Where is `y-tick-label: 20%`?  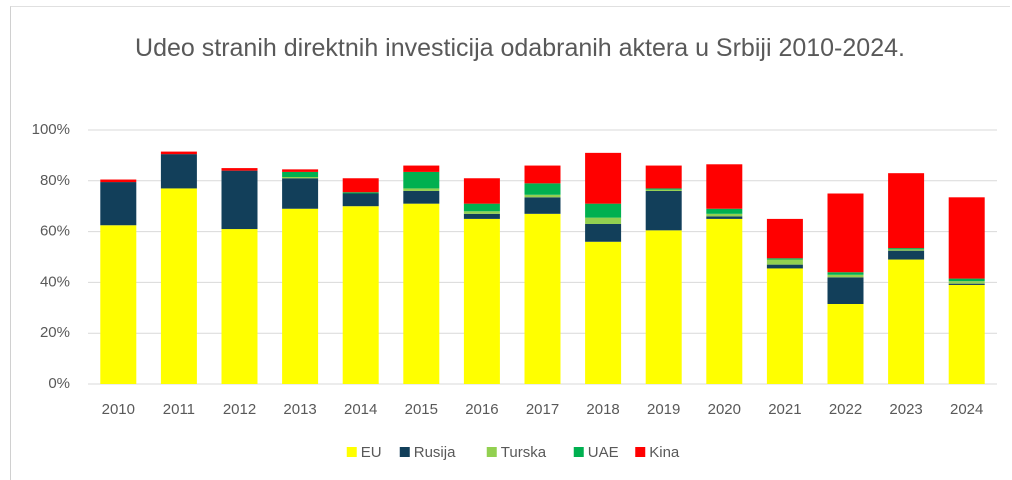 y-tick-label: 20% is located at coordinates (55, 332).